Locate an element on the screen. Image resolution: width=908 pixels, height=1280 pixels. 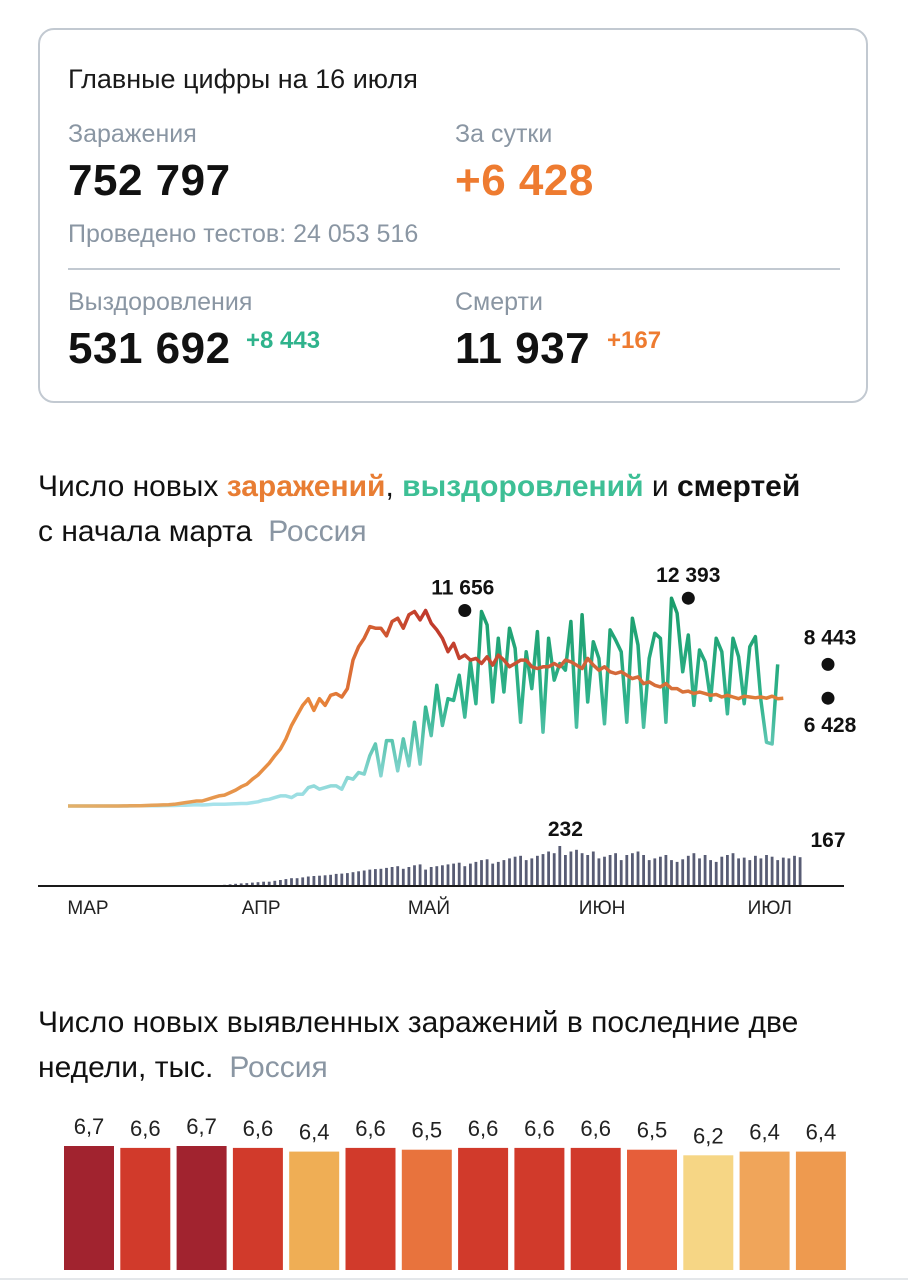
recoveries-label: Выздоровления is located at coordinates (160, 302).